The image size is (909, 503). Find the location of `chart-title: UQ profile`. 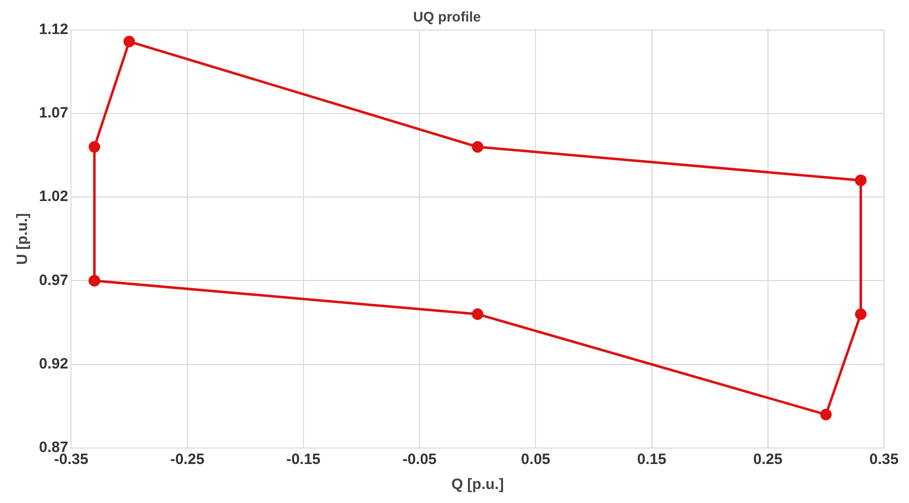

chart-title: UQ profile is located at coordinates (447, 16).